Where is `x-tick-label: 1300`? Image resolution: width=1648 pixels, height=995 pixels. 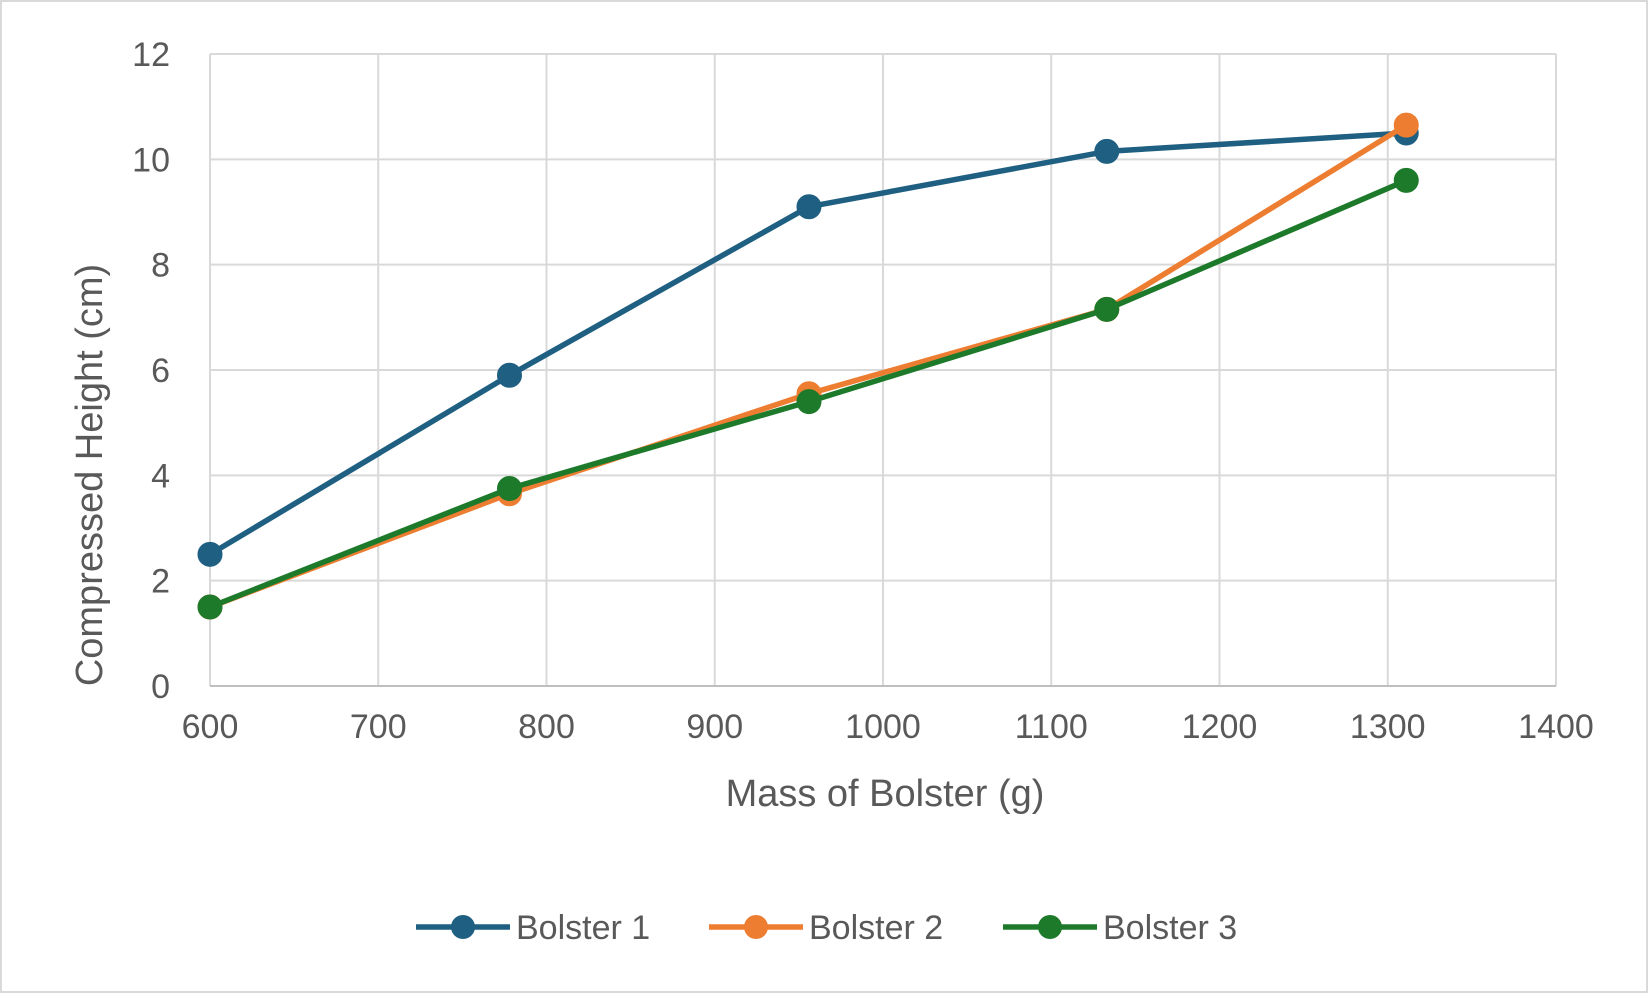
x-tick-label: 1300 is located at coordinates (1388, 727).